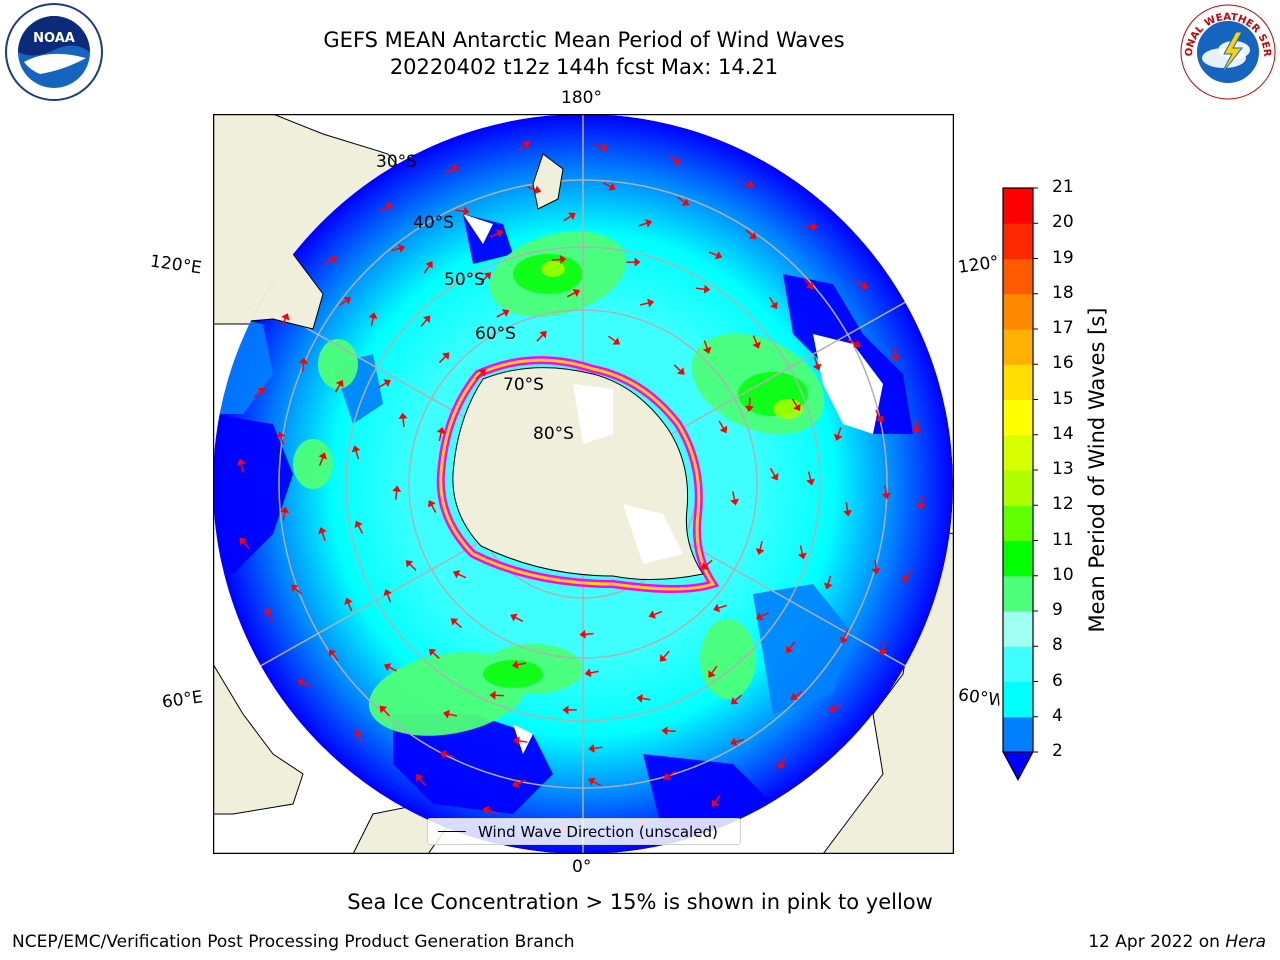  What do you see at coordinates (1063, 292) in the screenshot?
I see `colorbar-tick-label: 18` at bounding box center [1063, 292].